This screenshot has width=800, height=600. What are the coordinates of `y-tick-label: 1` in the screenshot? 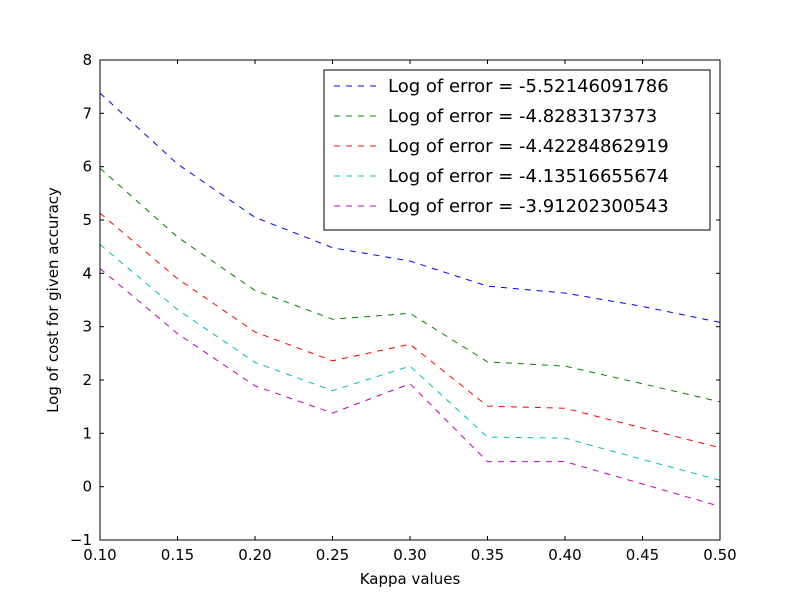 It's located at (87, 433).